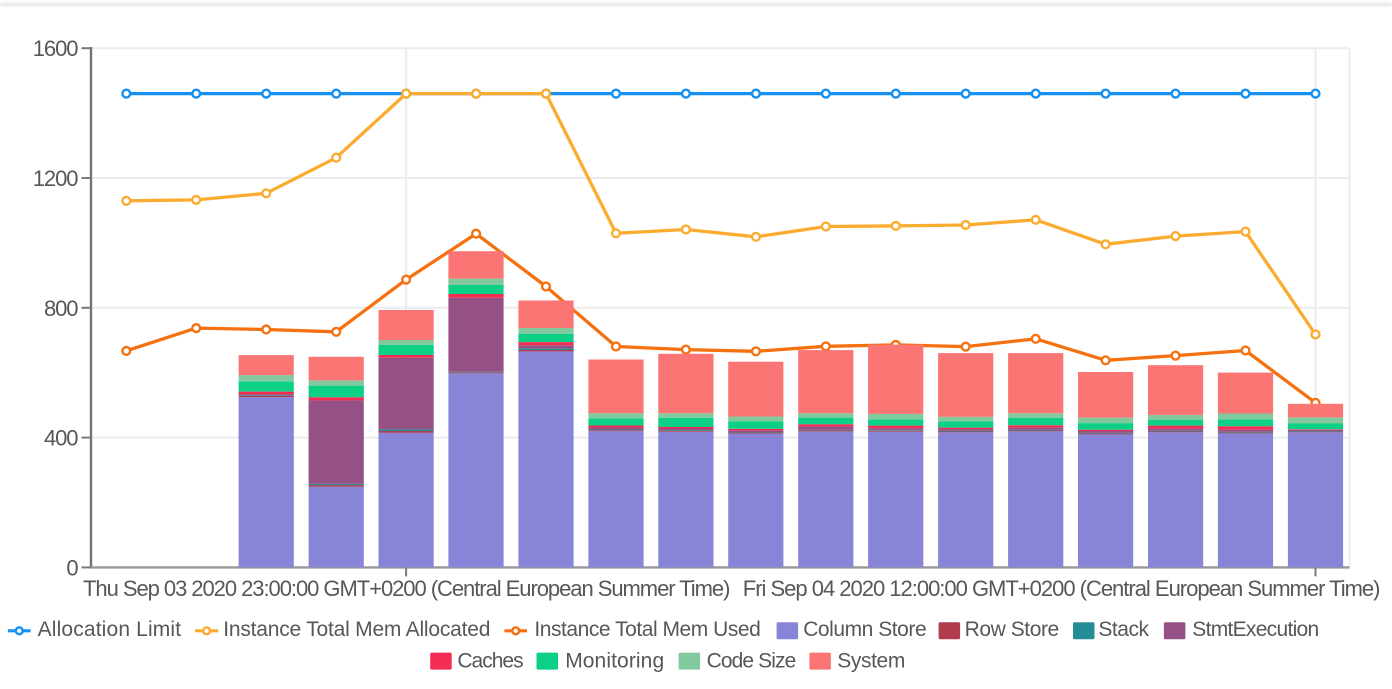 Image resolution: width=1392 pixels, height=689 pixels. What do you see at coordinates (1123, 629) in the screenshot?
I see `svg-text: Stack` at bounding box center [1123, 629].